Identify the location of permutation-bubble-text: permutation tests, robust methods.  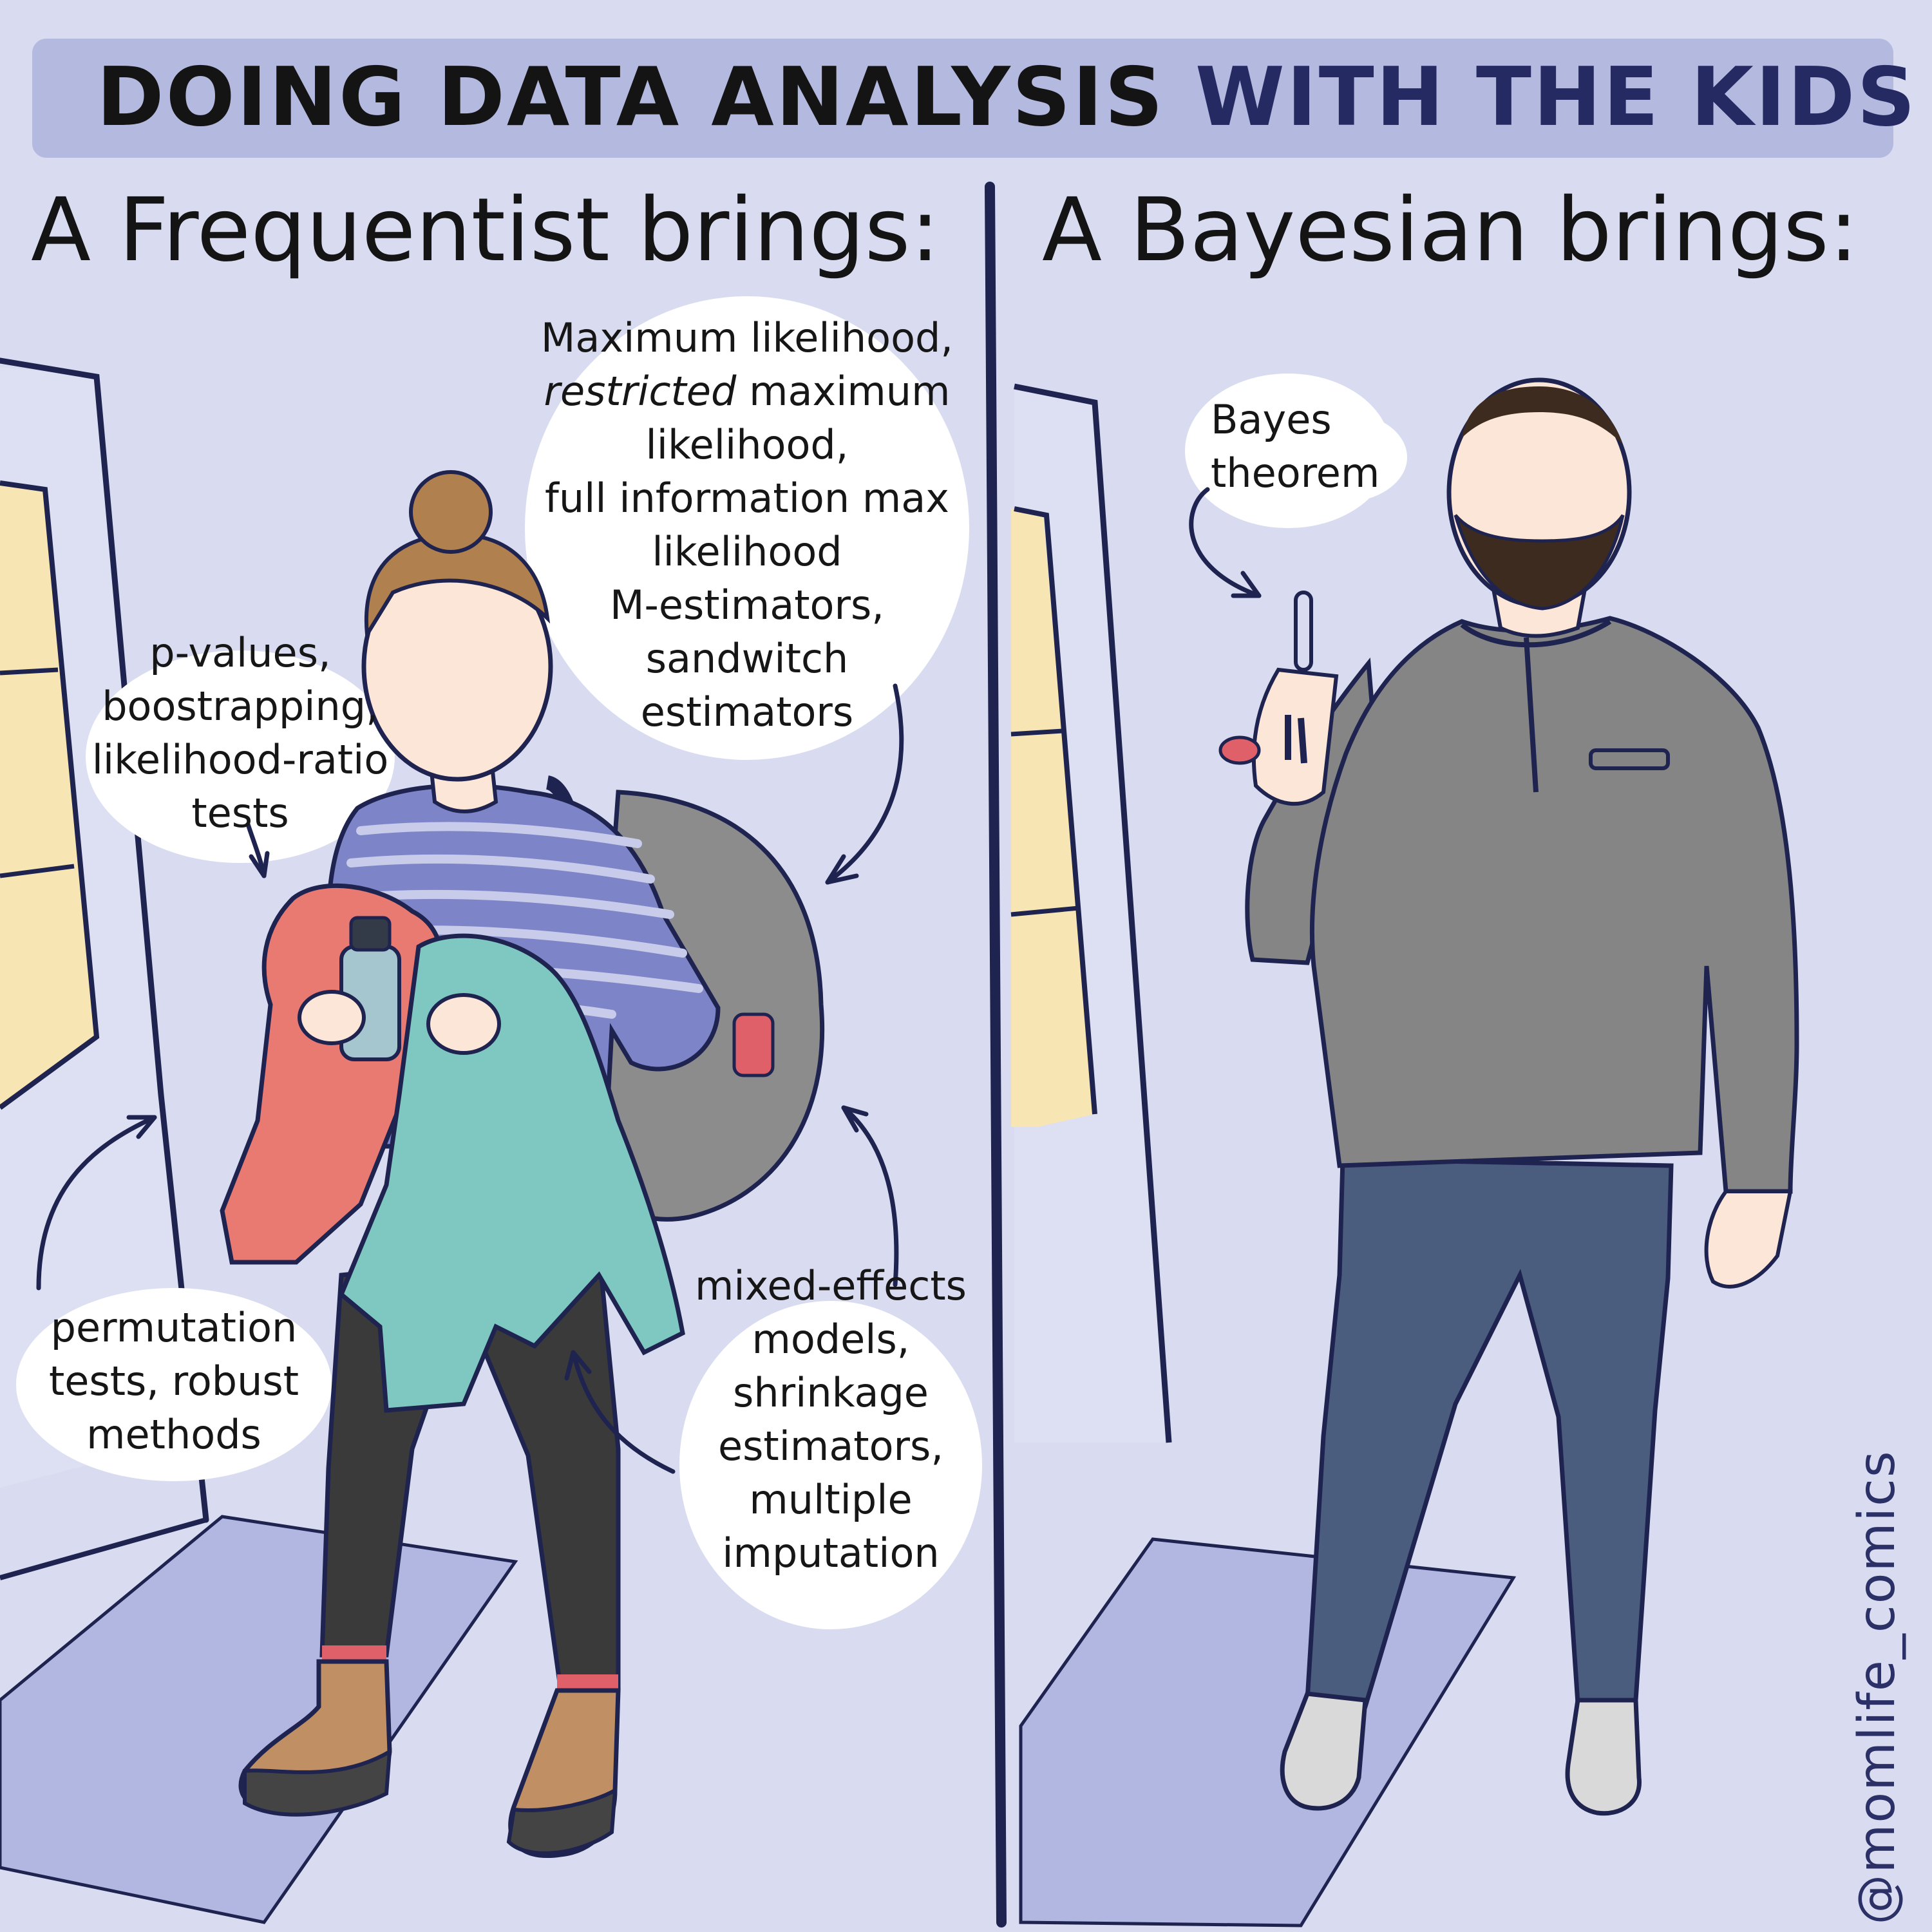
(174, 1381).